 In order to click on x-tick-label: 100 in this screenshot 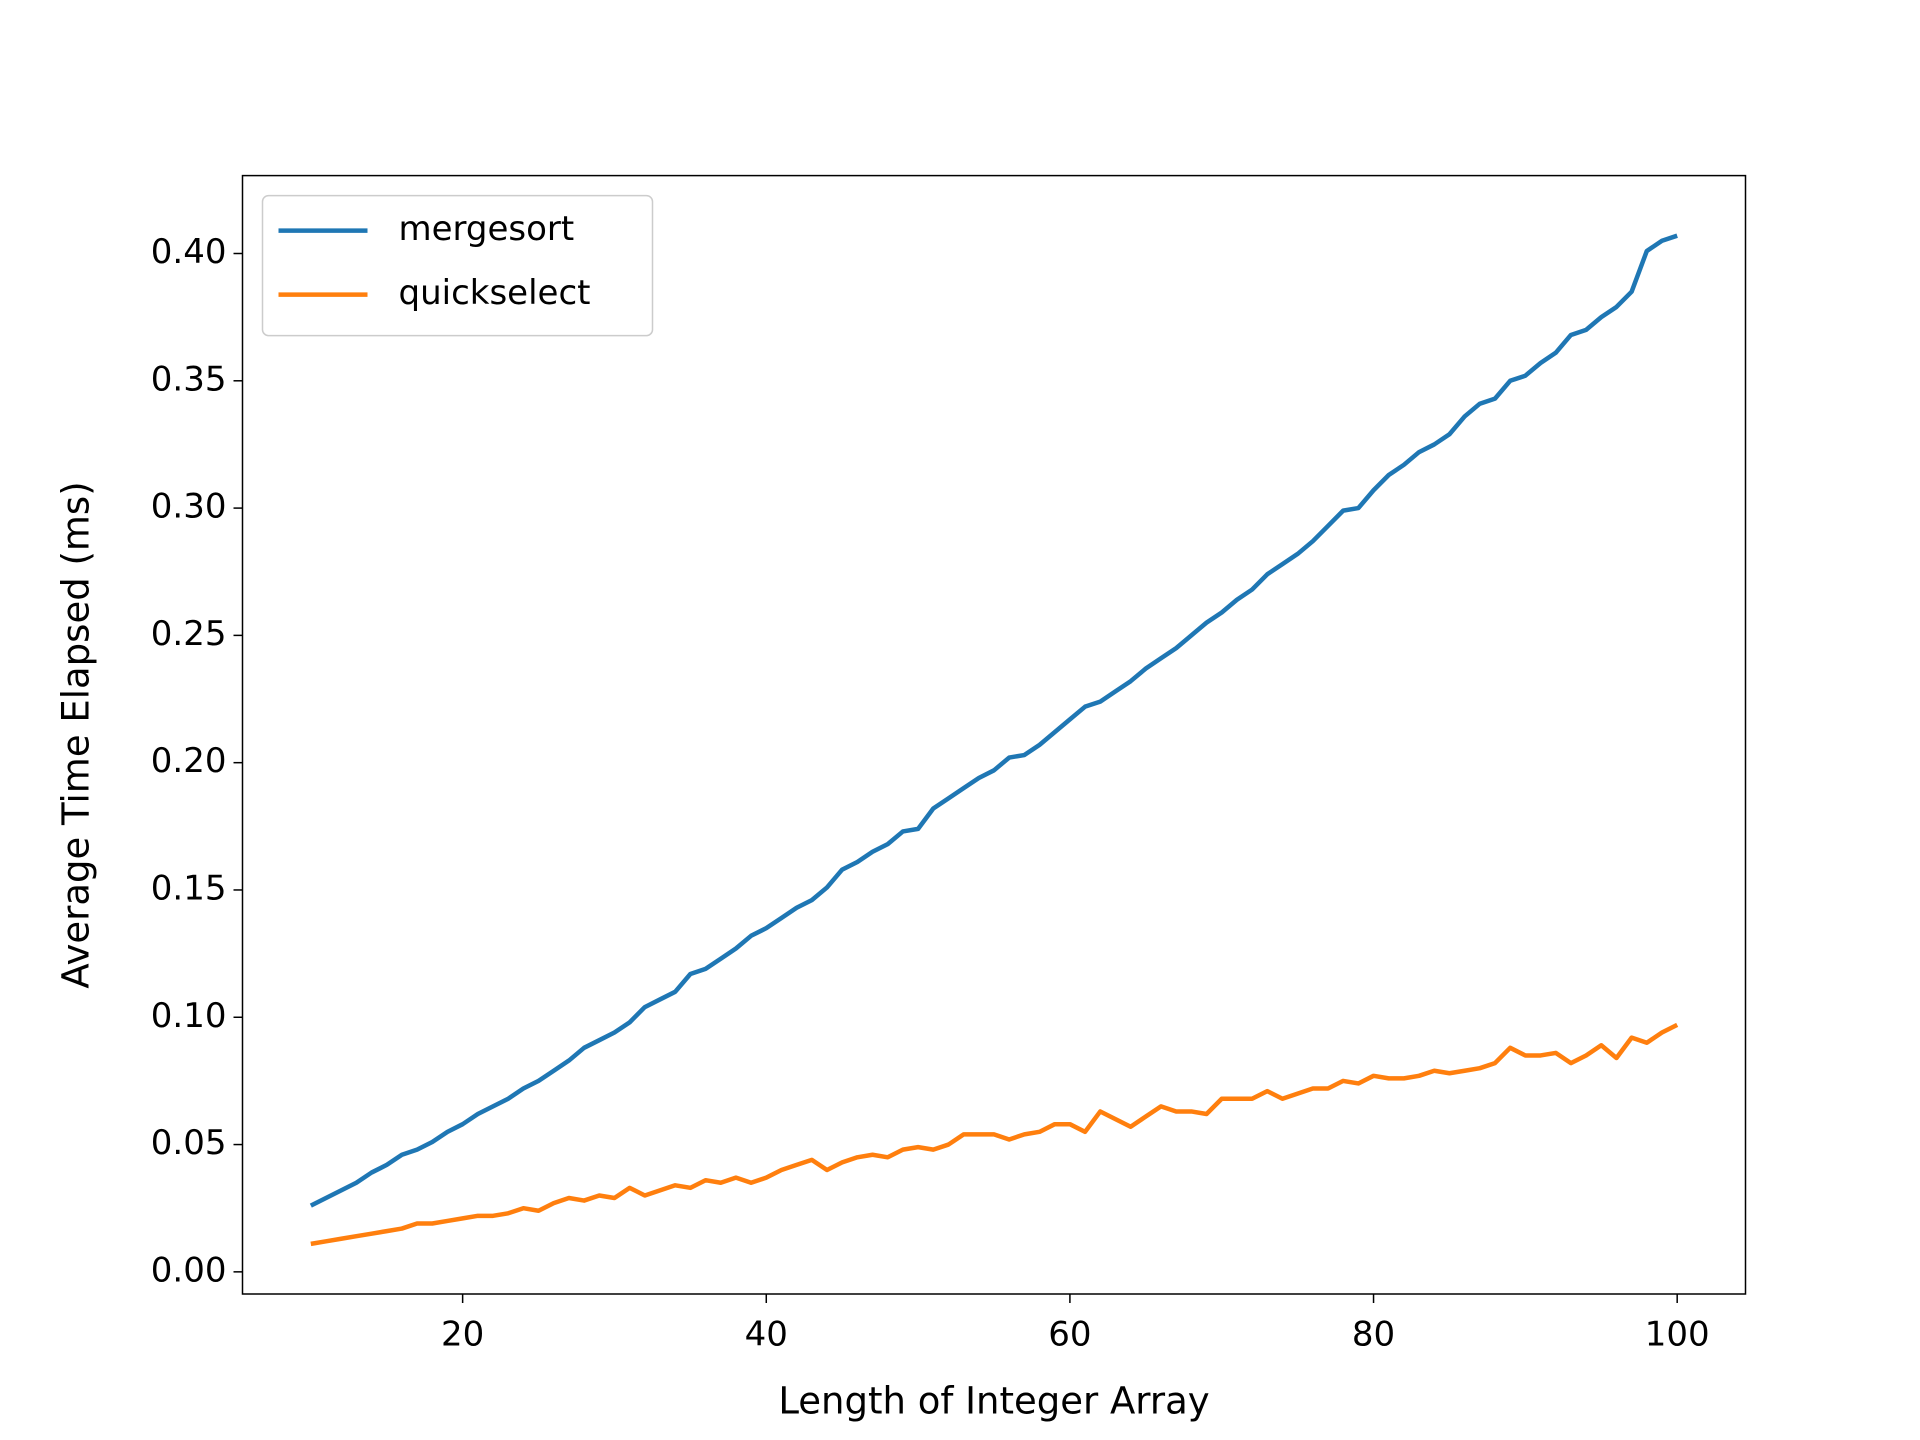, I will do `click(1677, 1335)`.